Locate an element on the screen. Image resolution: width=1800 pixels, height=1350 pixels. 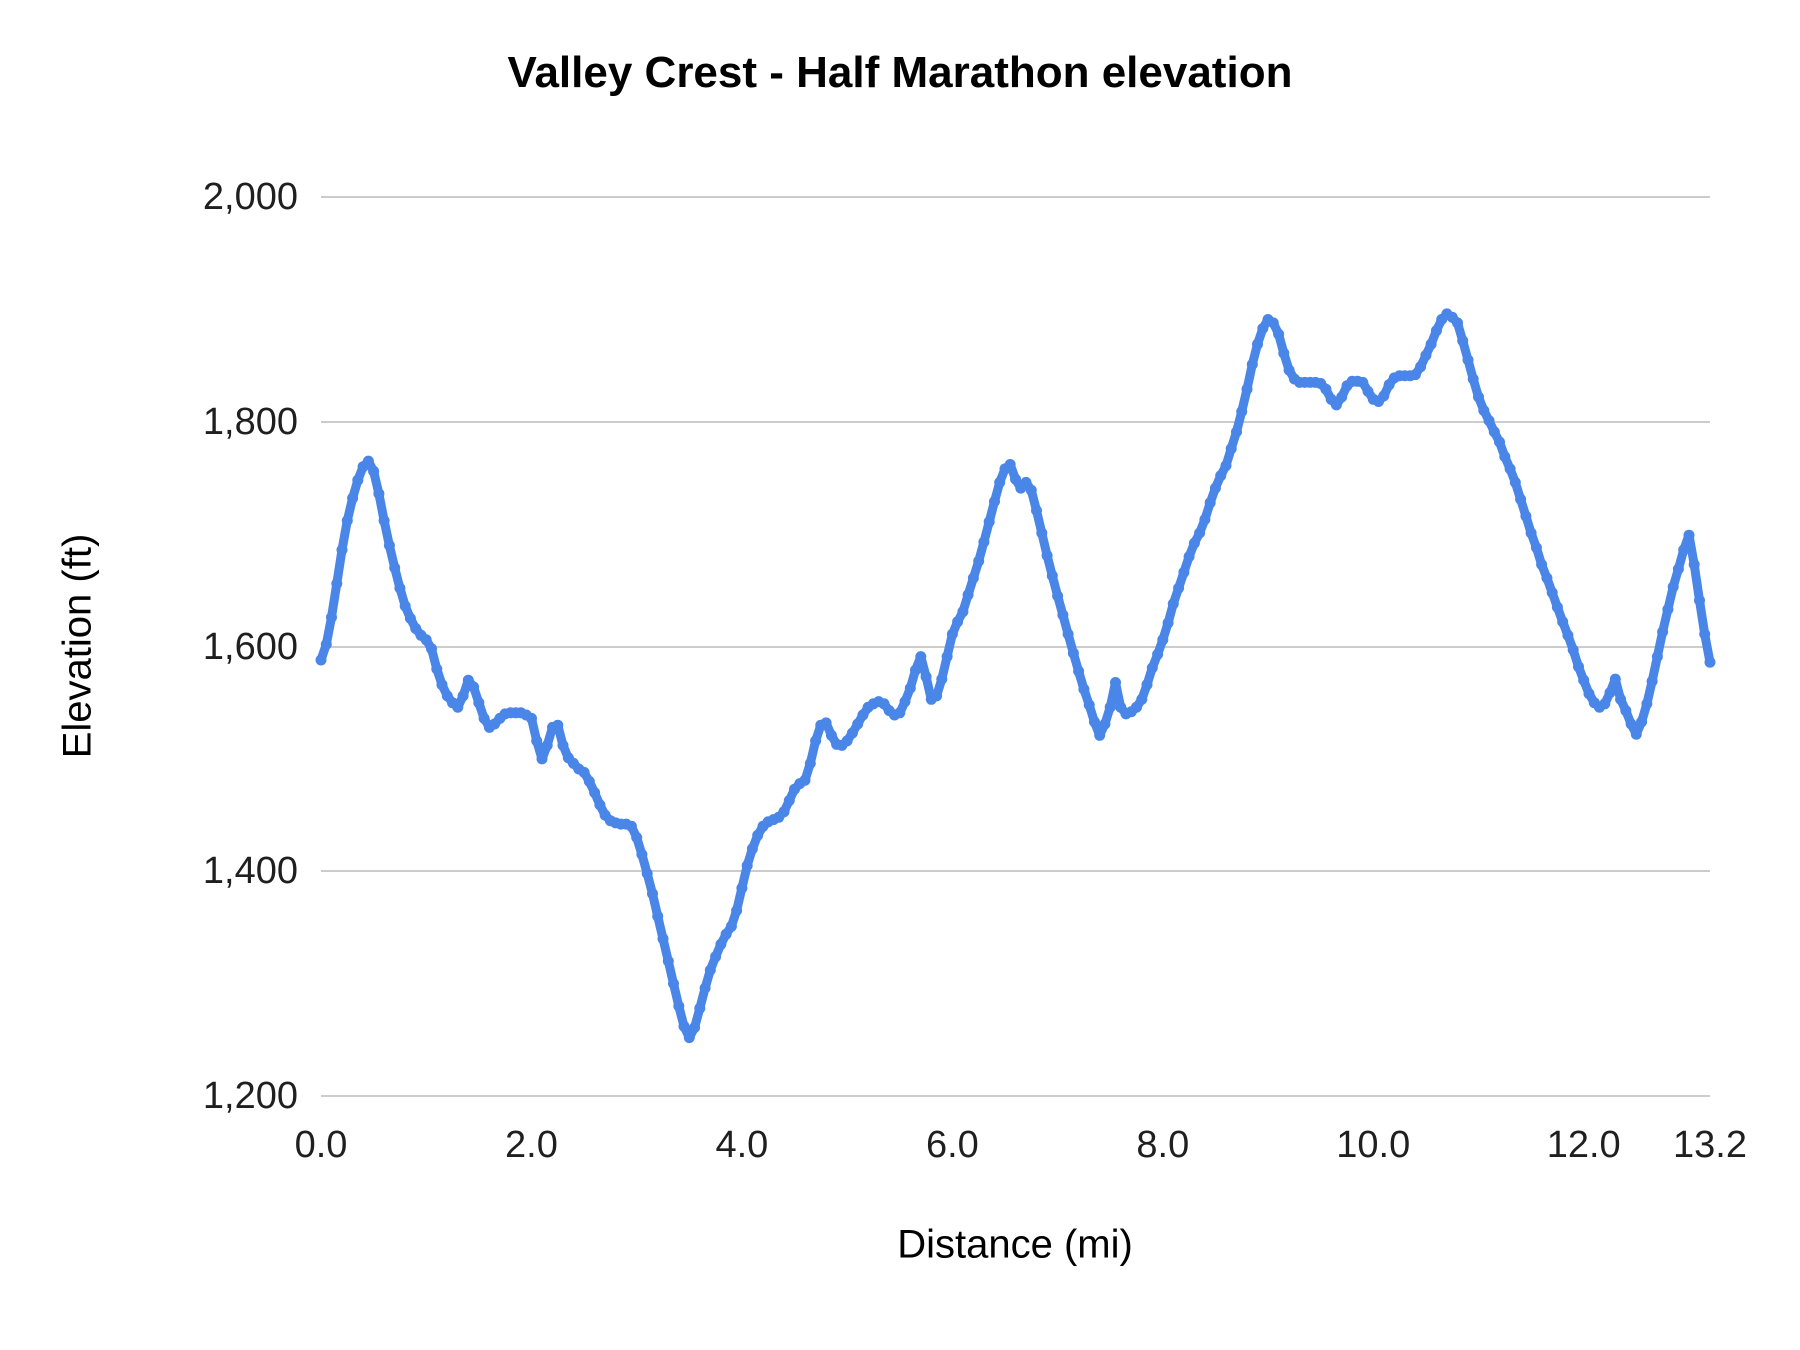
x-tick-label: 6.0 is located at coordinates (952, 1145).